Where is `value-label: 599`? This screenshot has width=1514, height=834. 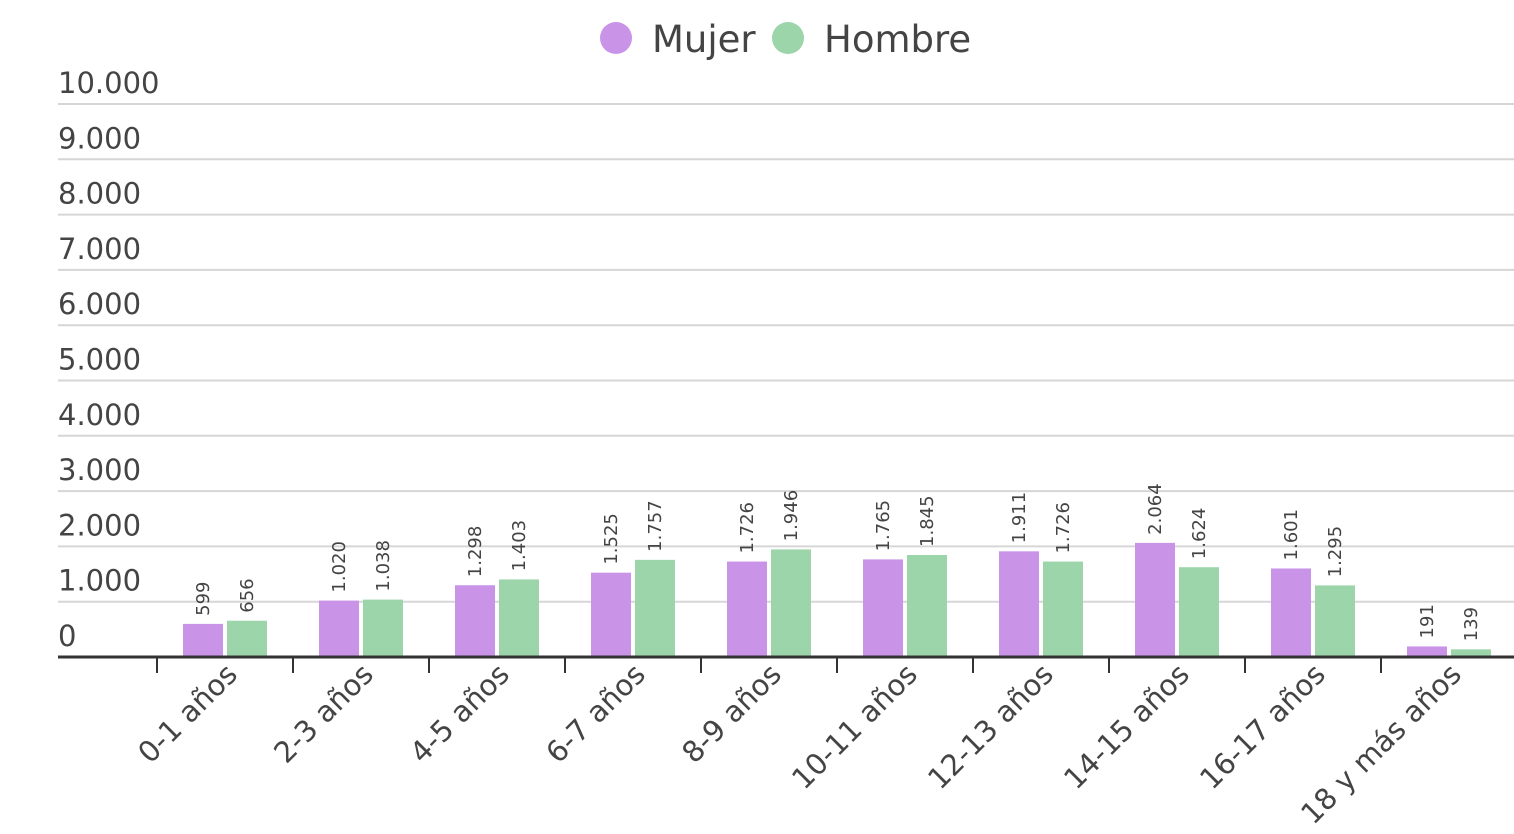
value-label: 599 is located at coordinates (203, 599).